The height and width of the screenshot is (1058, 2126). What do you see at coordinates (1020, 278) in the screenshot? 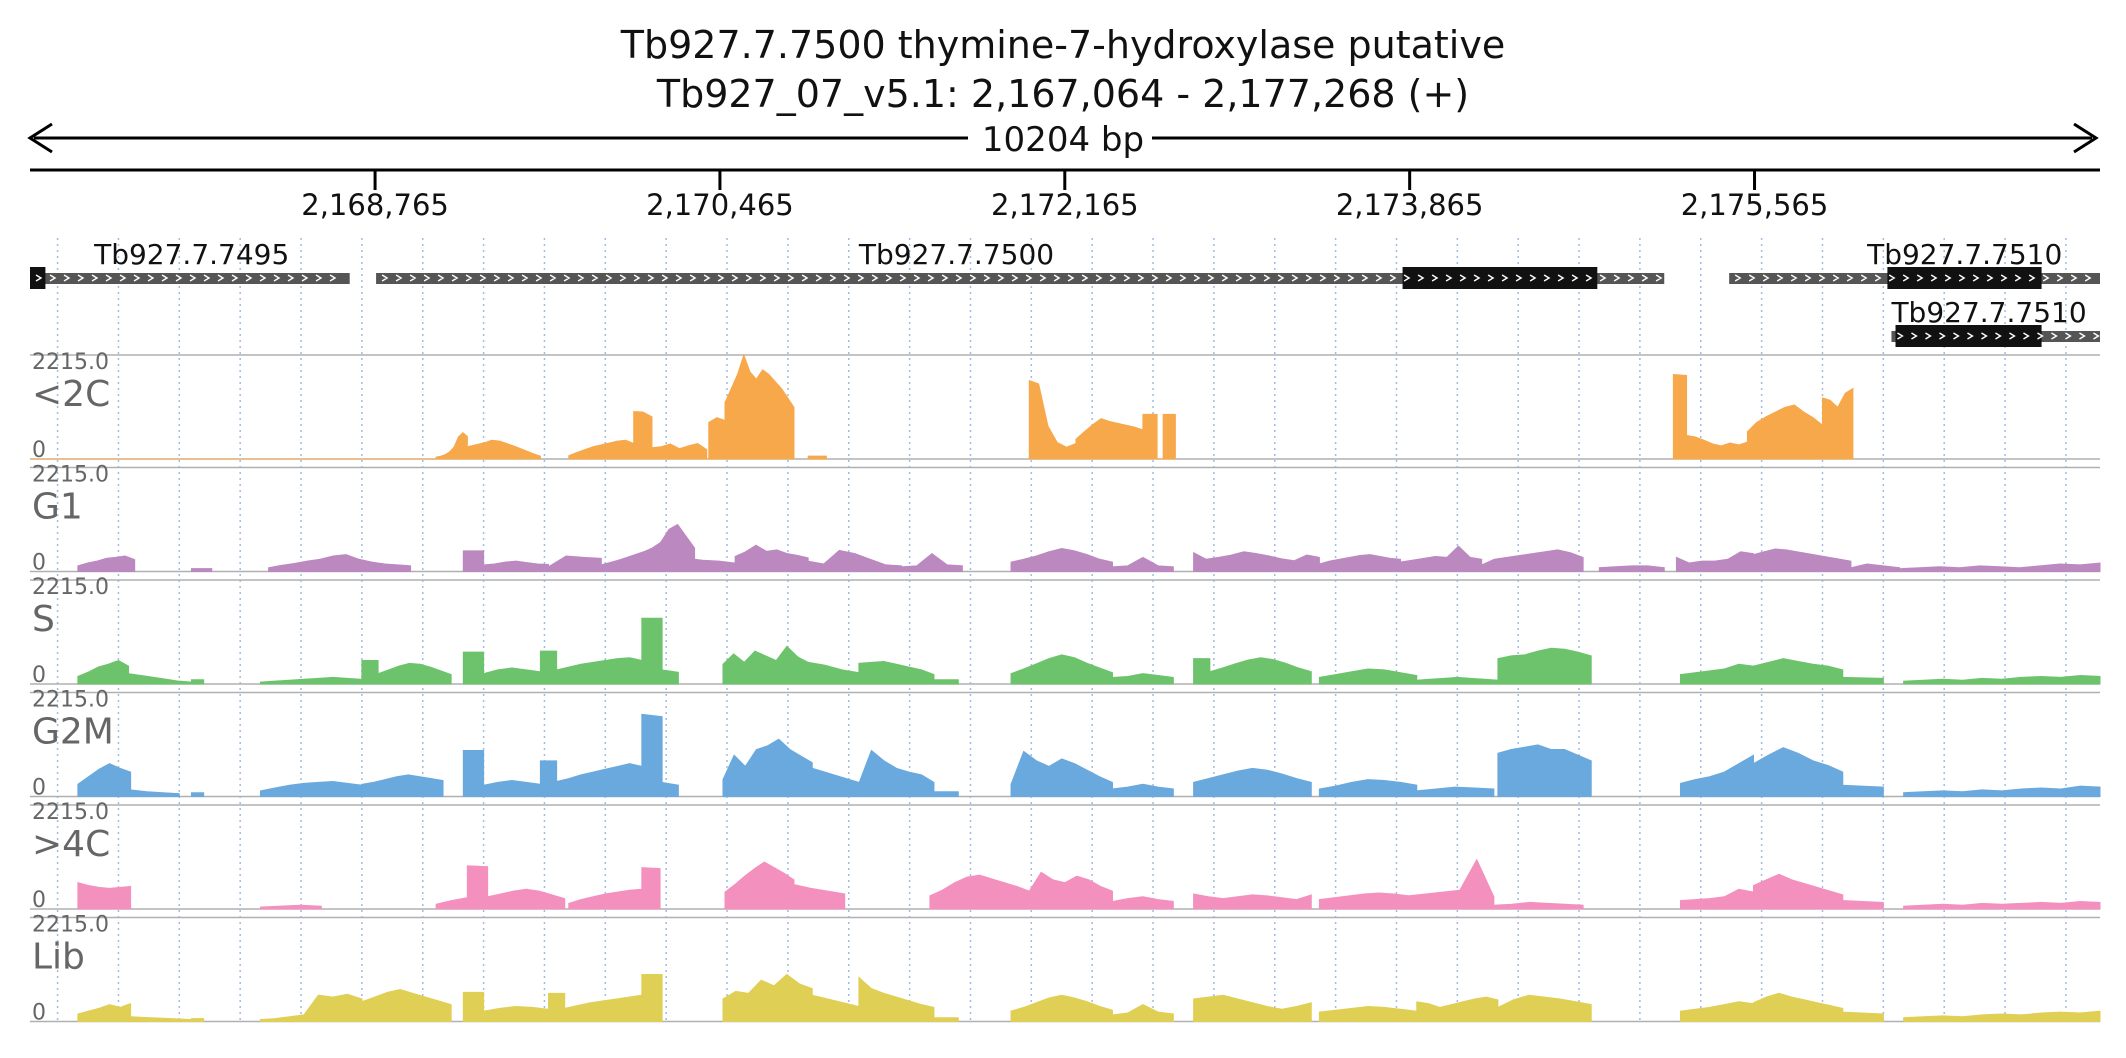
I see `gene-body` at bounding box center [1020, 278].